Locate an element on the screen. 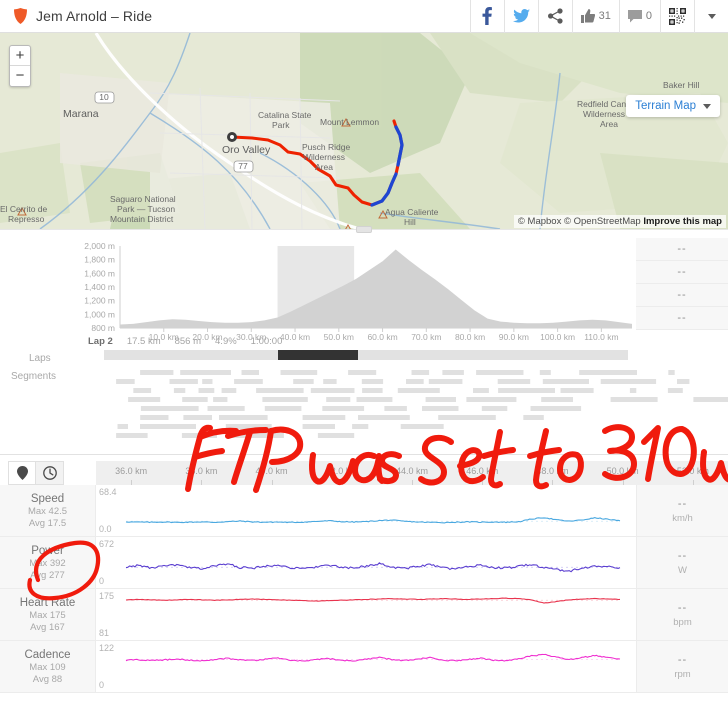 The height and width of the screenshot is (705, 728). facebook-share-button is located at coordinates (486, 16).